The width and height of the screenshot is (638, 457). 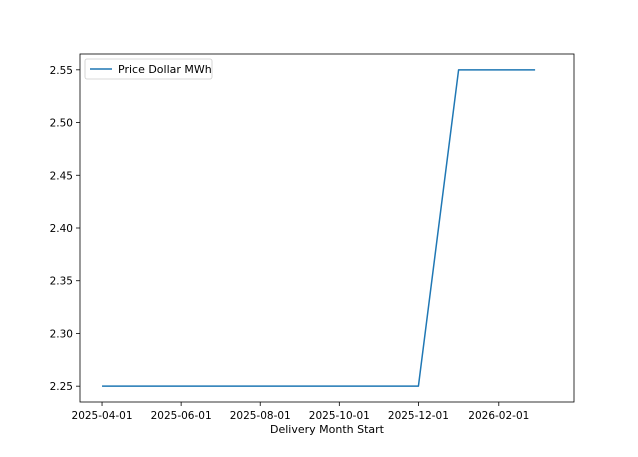 What do you see at coordinates (260, 416) in the screenshot?
I see `x-tick-label: 2025-08-01` at bounding box center [260, 416].